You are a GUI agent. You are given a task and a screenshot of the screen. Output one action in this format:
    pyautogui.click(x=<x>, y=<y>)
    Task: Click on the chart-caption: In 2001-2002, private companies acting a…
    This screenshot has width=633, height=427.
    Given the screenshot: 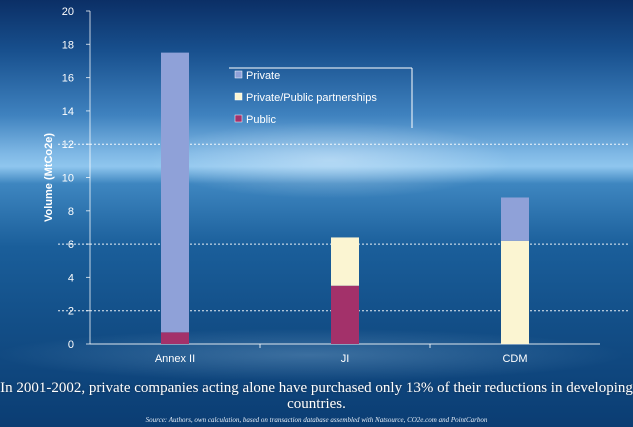 What is the action you would take?
    pyautogui.click(x=316, y=396)
    